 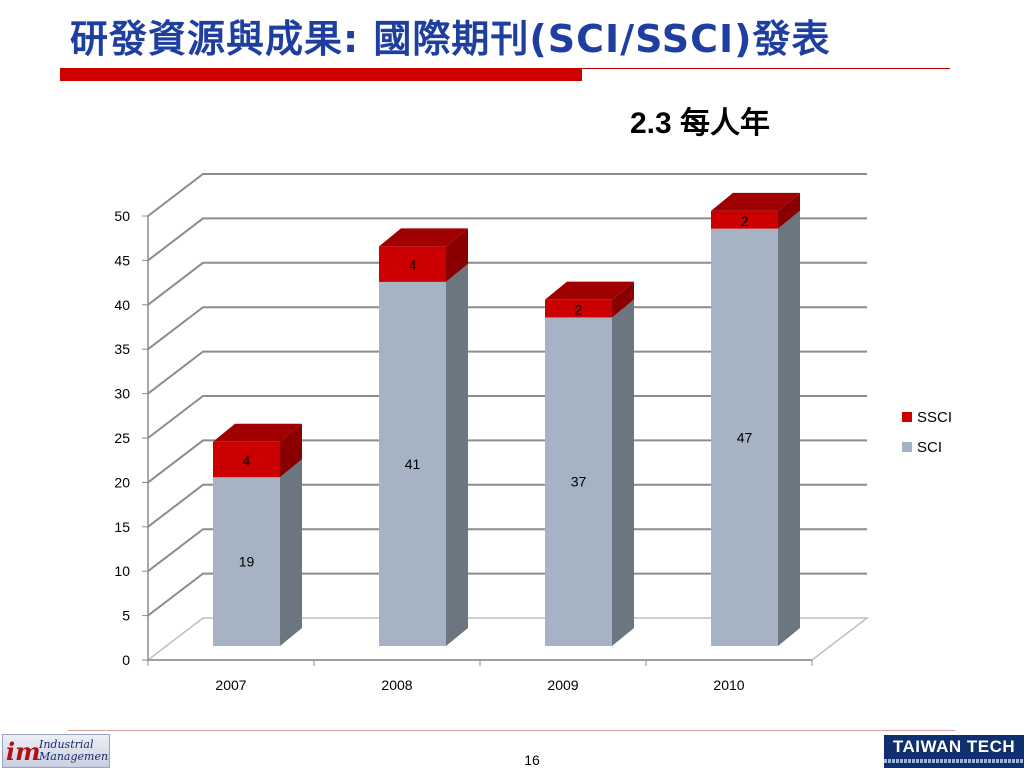 I want to click on bar-side-sci-2009, so click(x=623, y=472).